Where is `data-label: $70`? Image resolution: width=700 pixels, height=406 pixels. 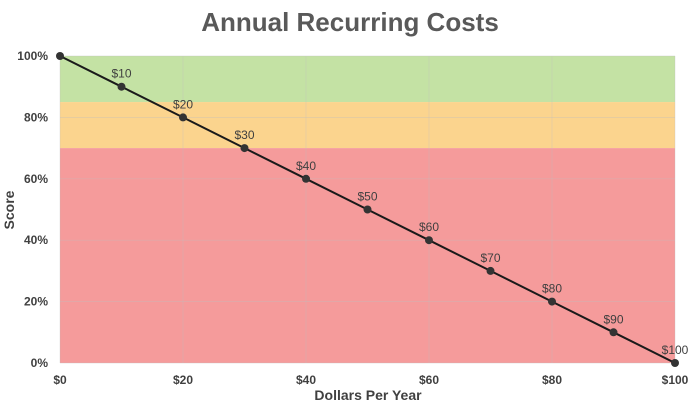
data-label: $70 is located at coordinates (490, 258).